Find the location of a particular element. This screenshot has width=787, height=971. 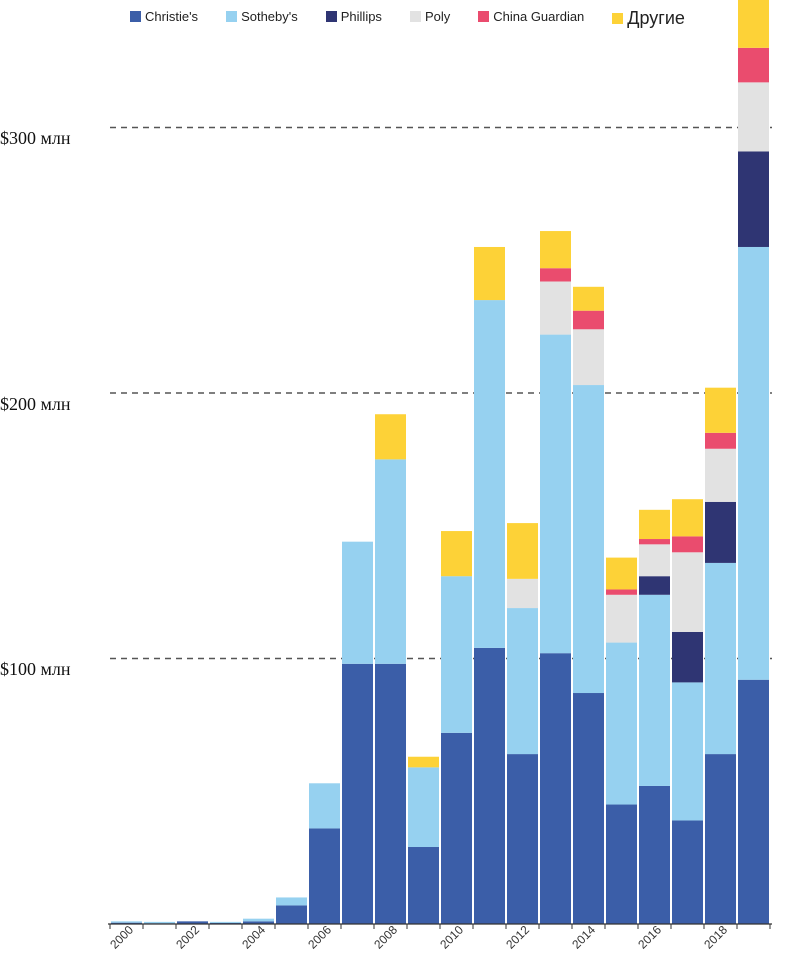

bar-2010-sotheby-s is located at coordinates (456, 654).